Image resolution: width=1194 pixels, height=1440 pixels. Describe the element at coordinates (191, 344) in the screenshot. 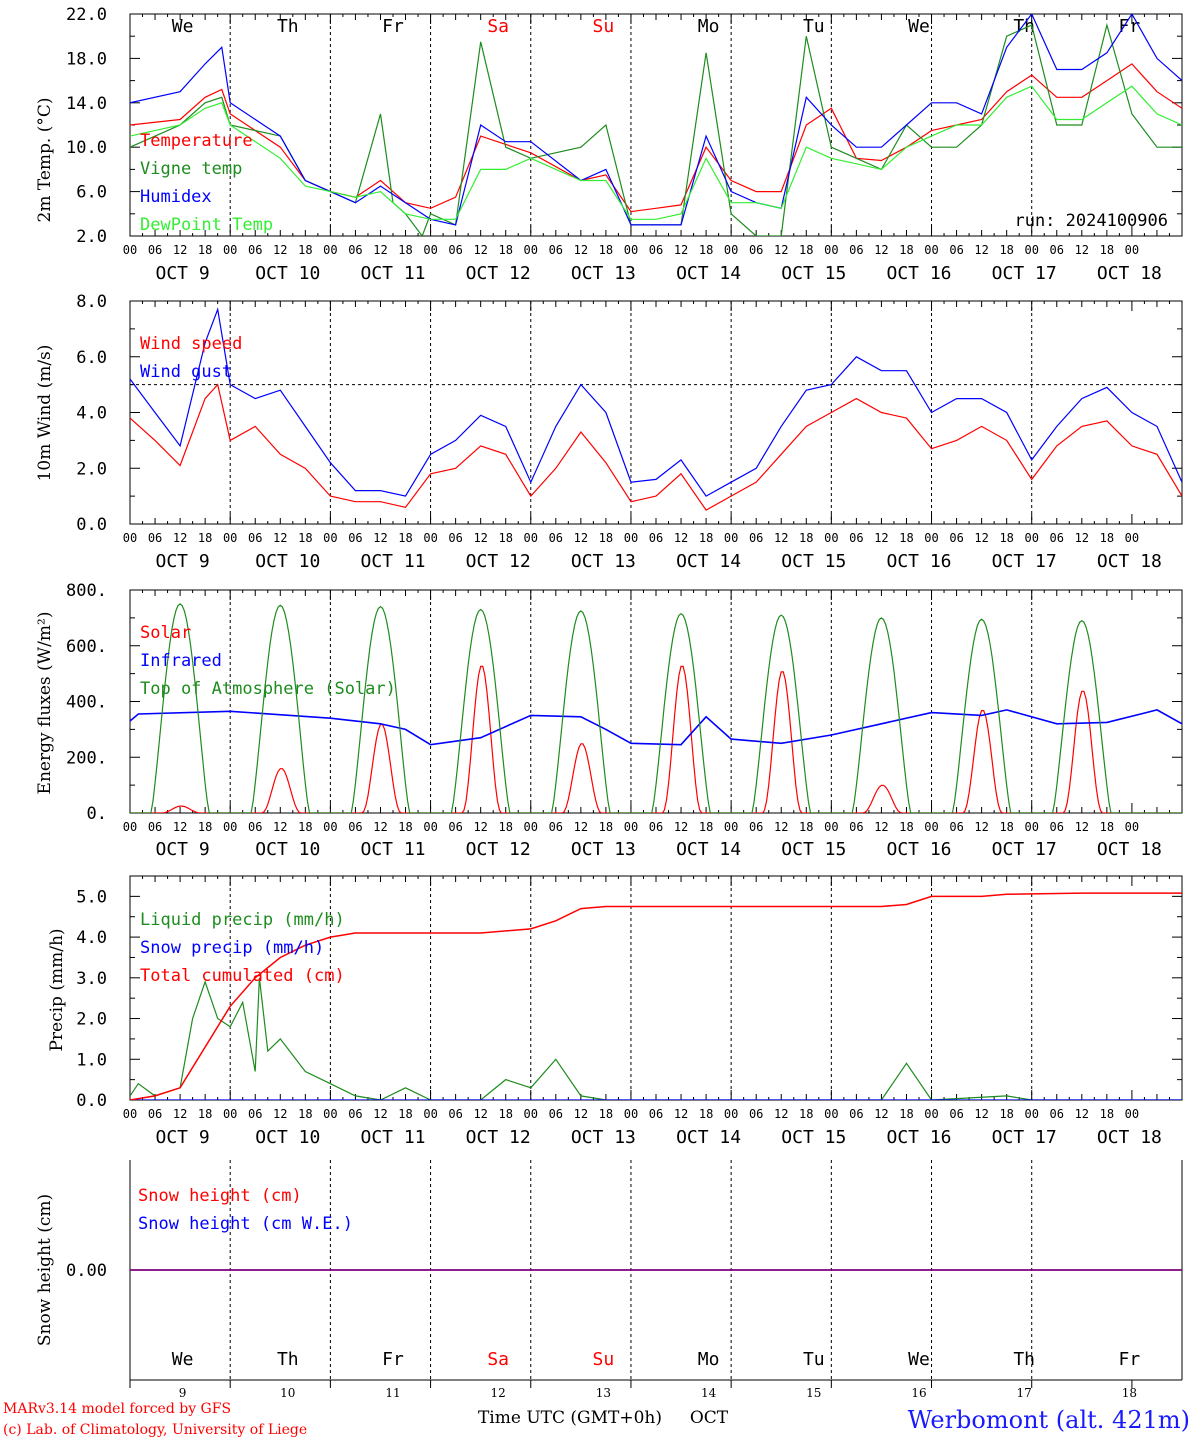

I see `legend-wind-speed: Wind speed` at that location.